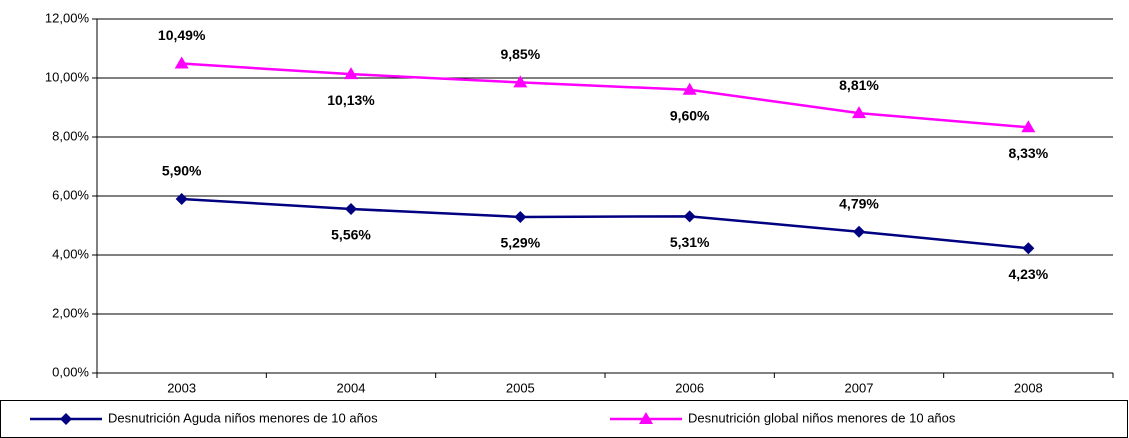 Image resolution: width=1129 pixels, height=438 pixels. I want to click on data-label: 9,85%, so click(520, 54).